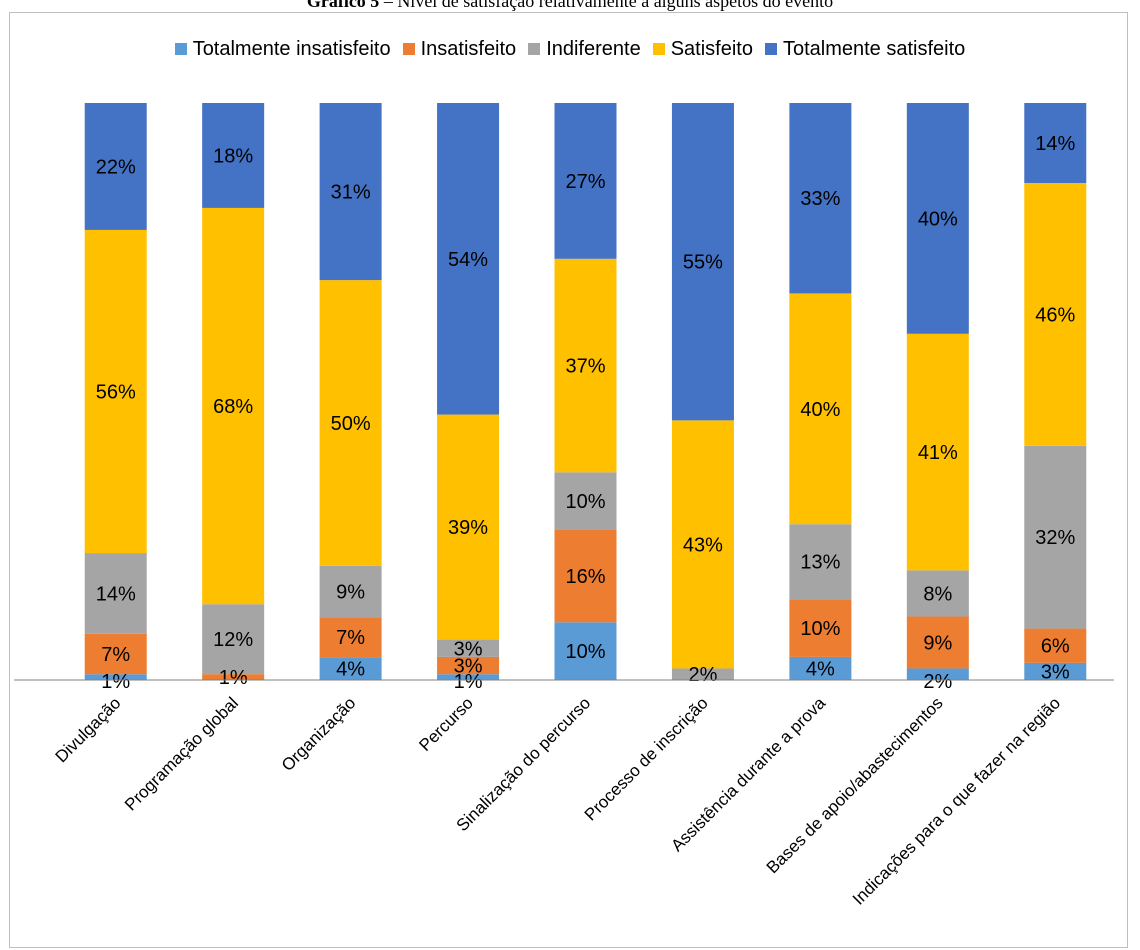 The image size is (1140, 950). What do you see at coordinates (937, 594) in the screenshot?
I see `data-label: 8%` at bounding box center [937, 594].